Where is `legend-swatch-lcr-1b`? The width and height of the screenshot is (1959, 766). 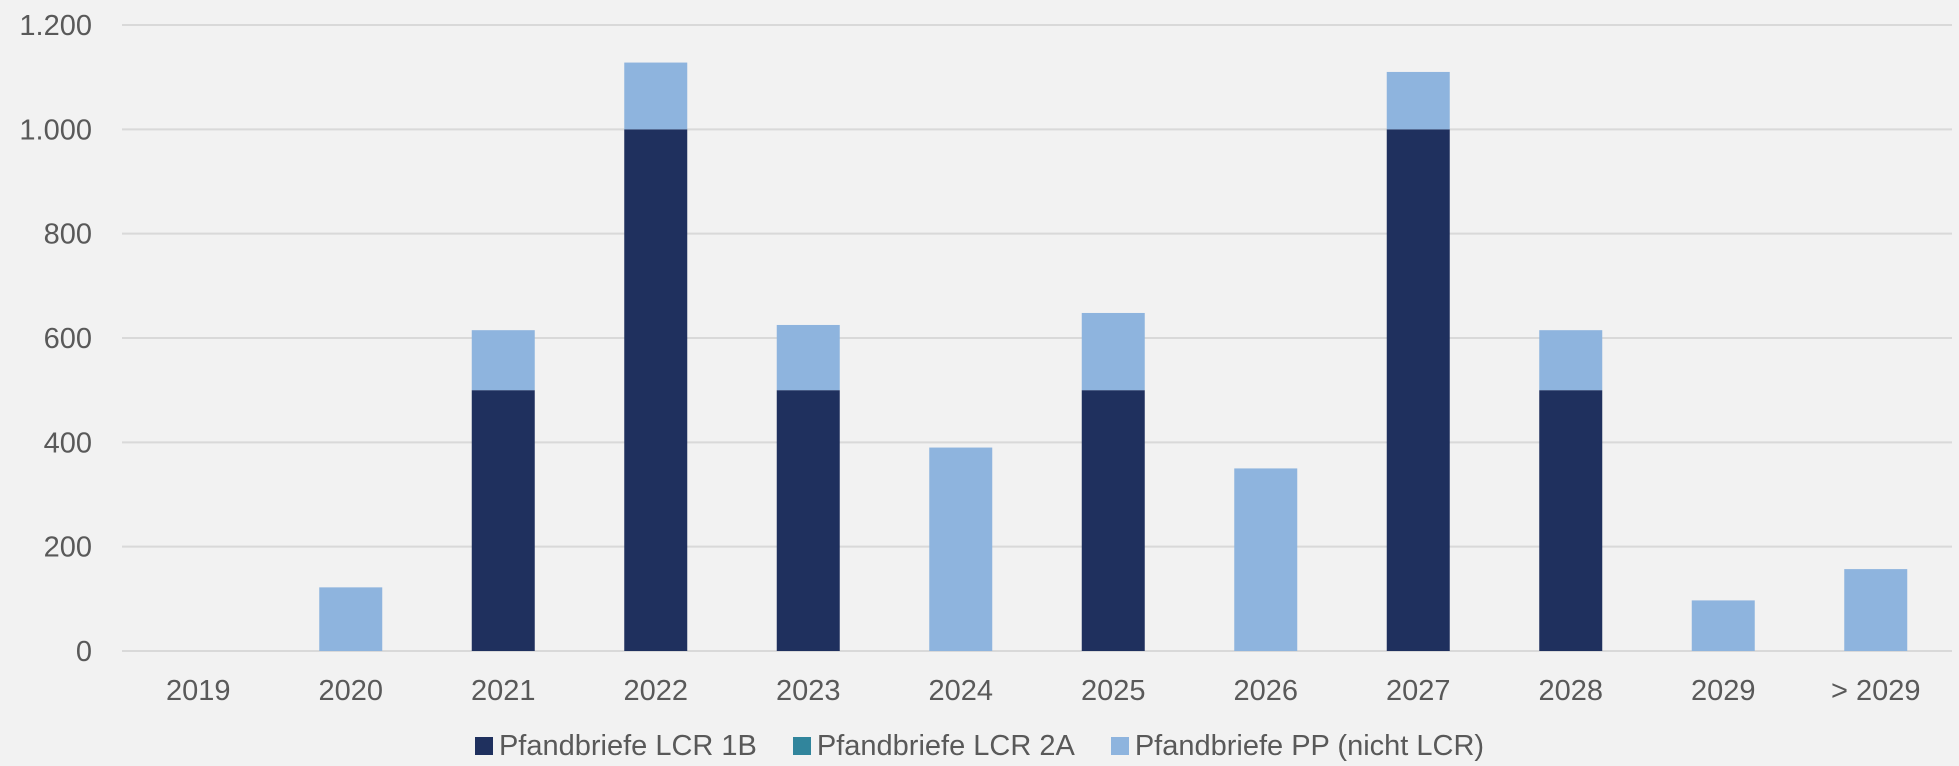 legend-swatch-lcr-1b is located at coordinates (483, 746).